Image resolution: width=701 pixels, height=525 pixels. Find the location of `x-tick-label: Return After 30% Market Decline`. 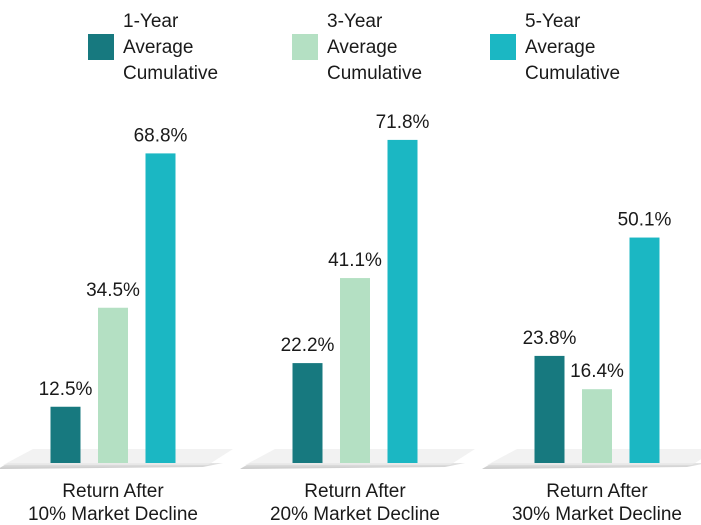

x-tick-label: Return After 30% Market Decline is located at coordinates (597, 503).